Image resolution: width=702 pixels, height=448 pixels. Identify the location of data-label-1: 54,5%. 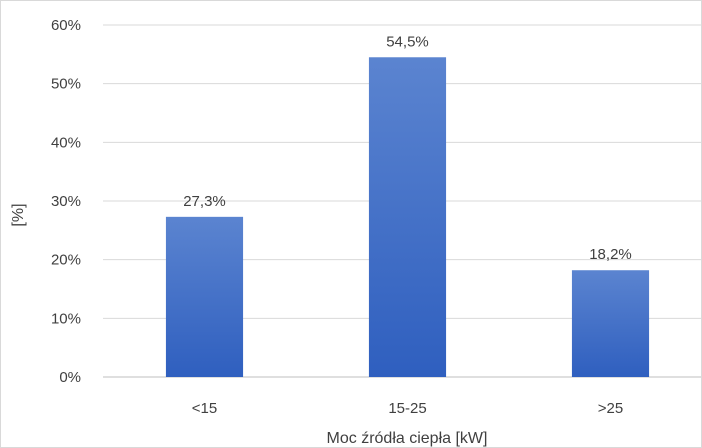
(407, 41).